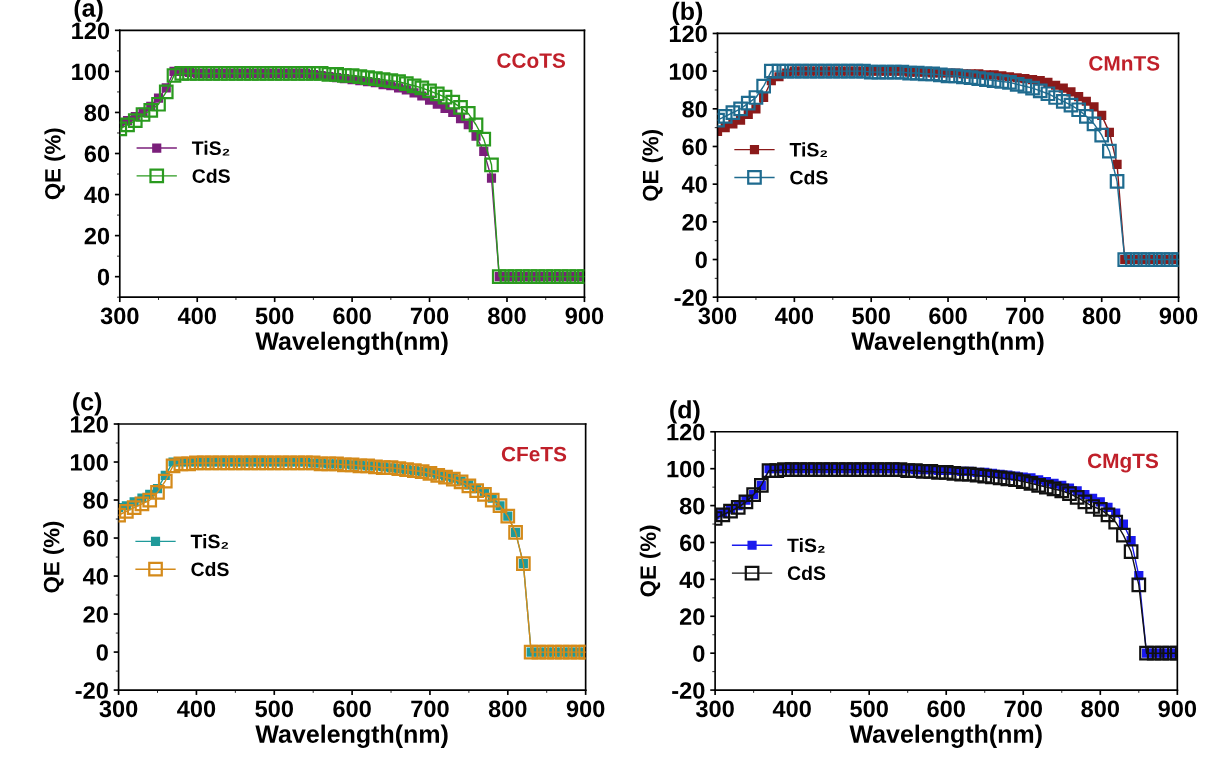  Describe the element at coordinates (534, 454) in the screenshot. I see `annotation: CFeTS` at that location.